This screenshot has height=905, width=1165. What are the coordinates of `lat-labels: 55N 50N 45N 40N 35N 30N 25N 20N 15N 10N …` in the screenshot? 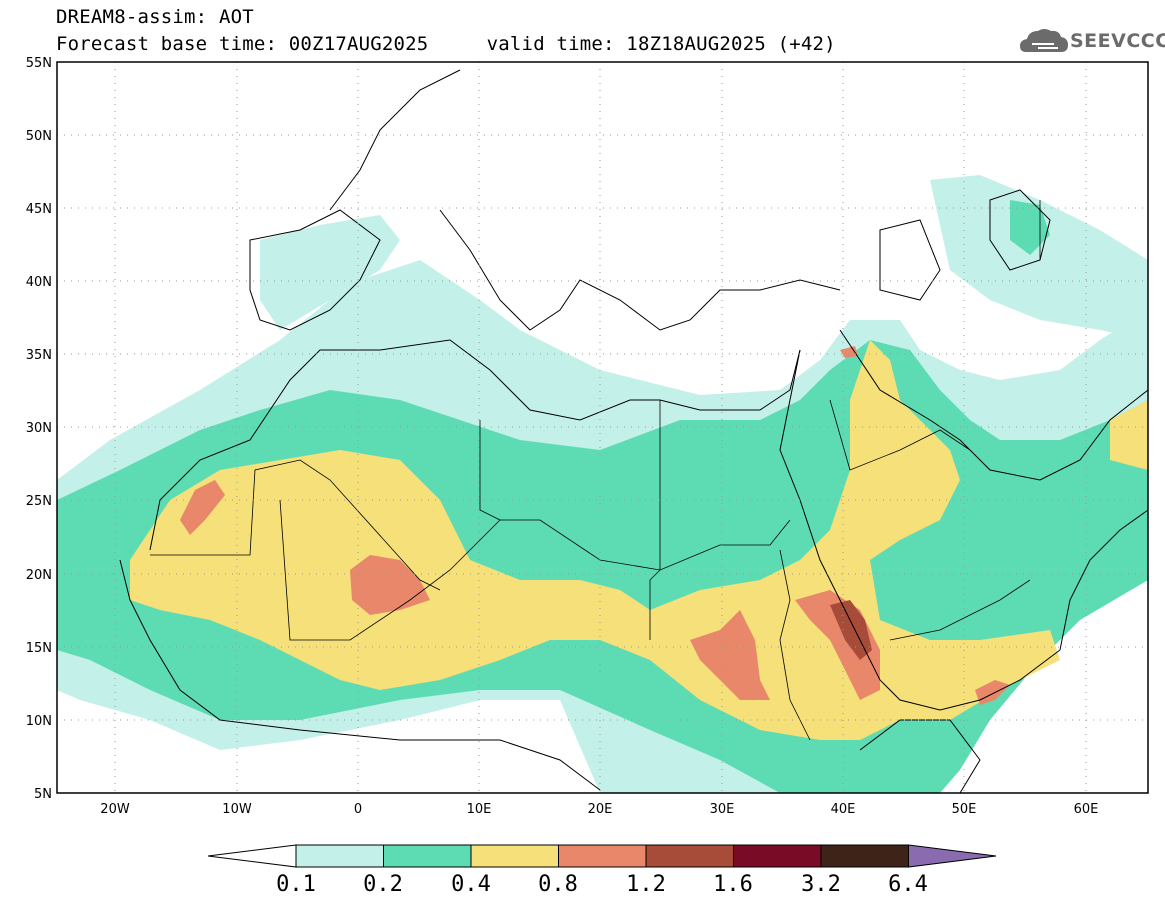 It's located at (39, 429).